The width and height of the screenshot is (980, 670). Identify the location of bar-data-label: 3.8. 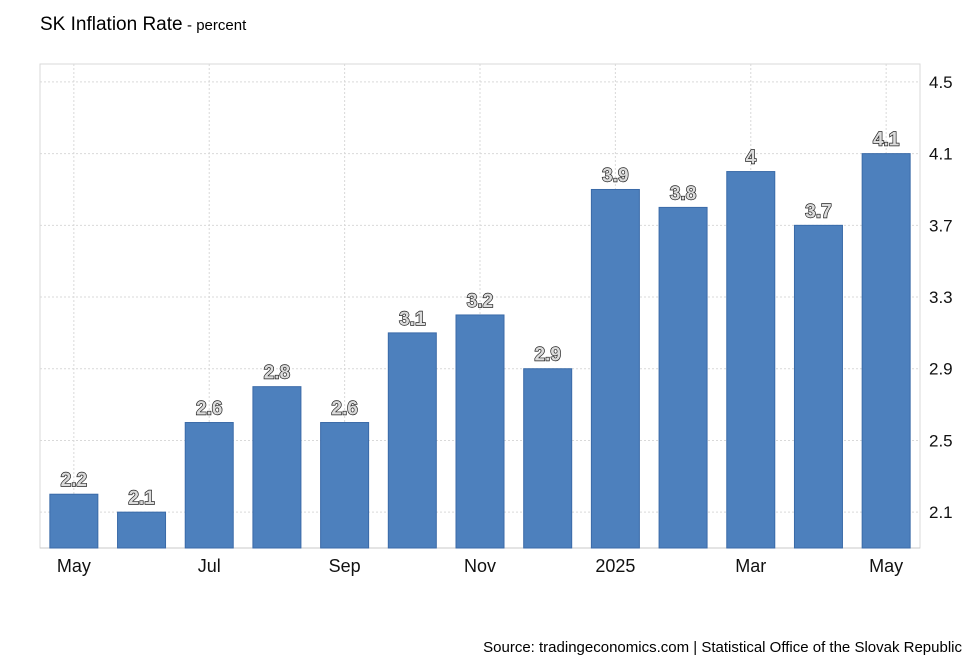
(683, 193).